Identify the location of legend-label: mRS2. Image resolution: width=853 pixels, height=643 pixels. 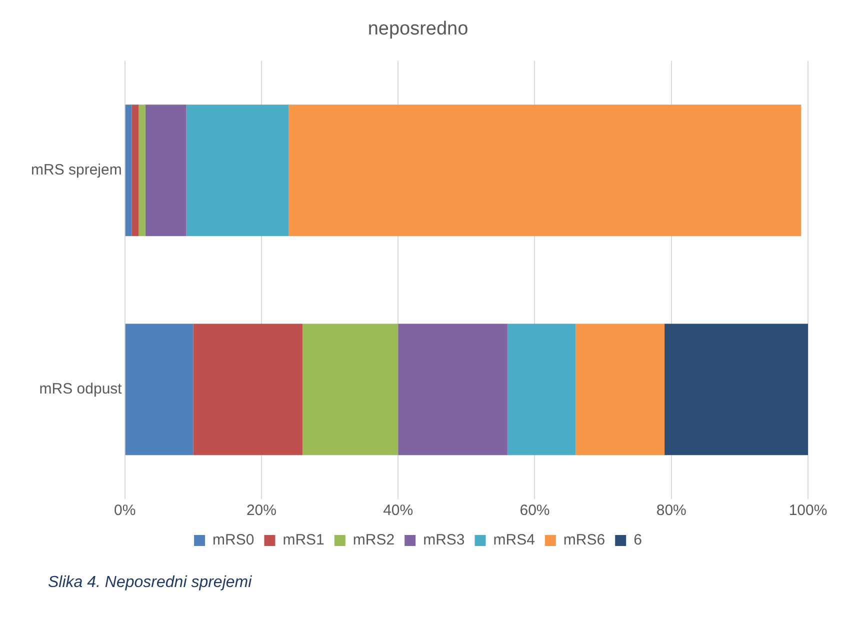
(373, 540).